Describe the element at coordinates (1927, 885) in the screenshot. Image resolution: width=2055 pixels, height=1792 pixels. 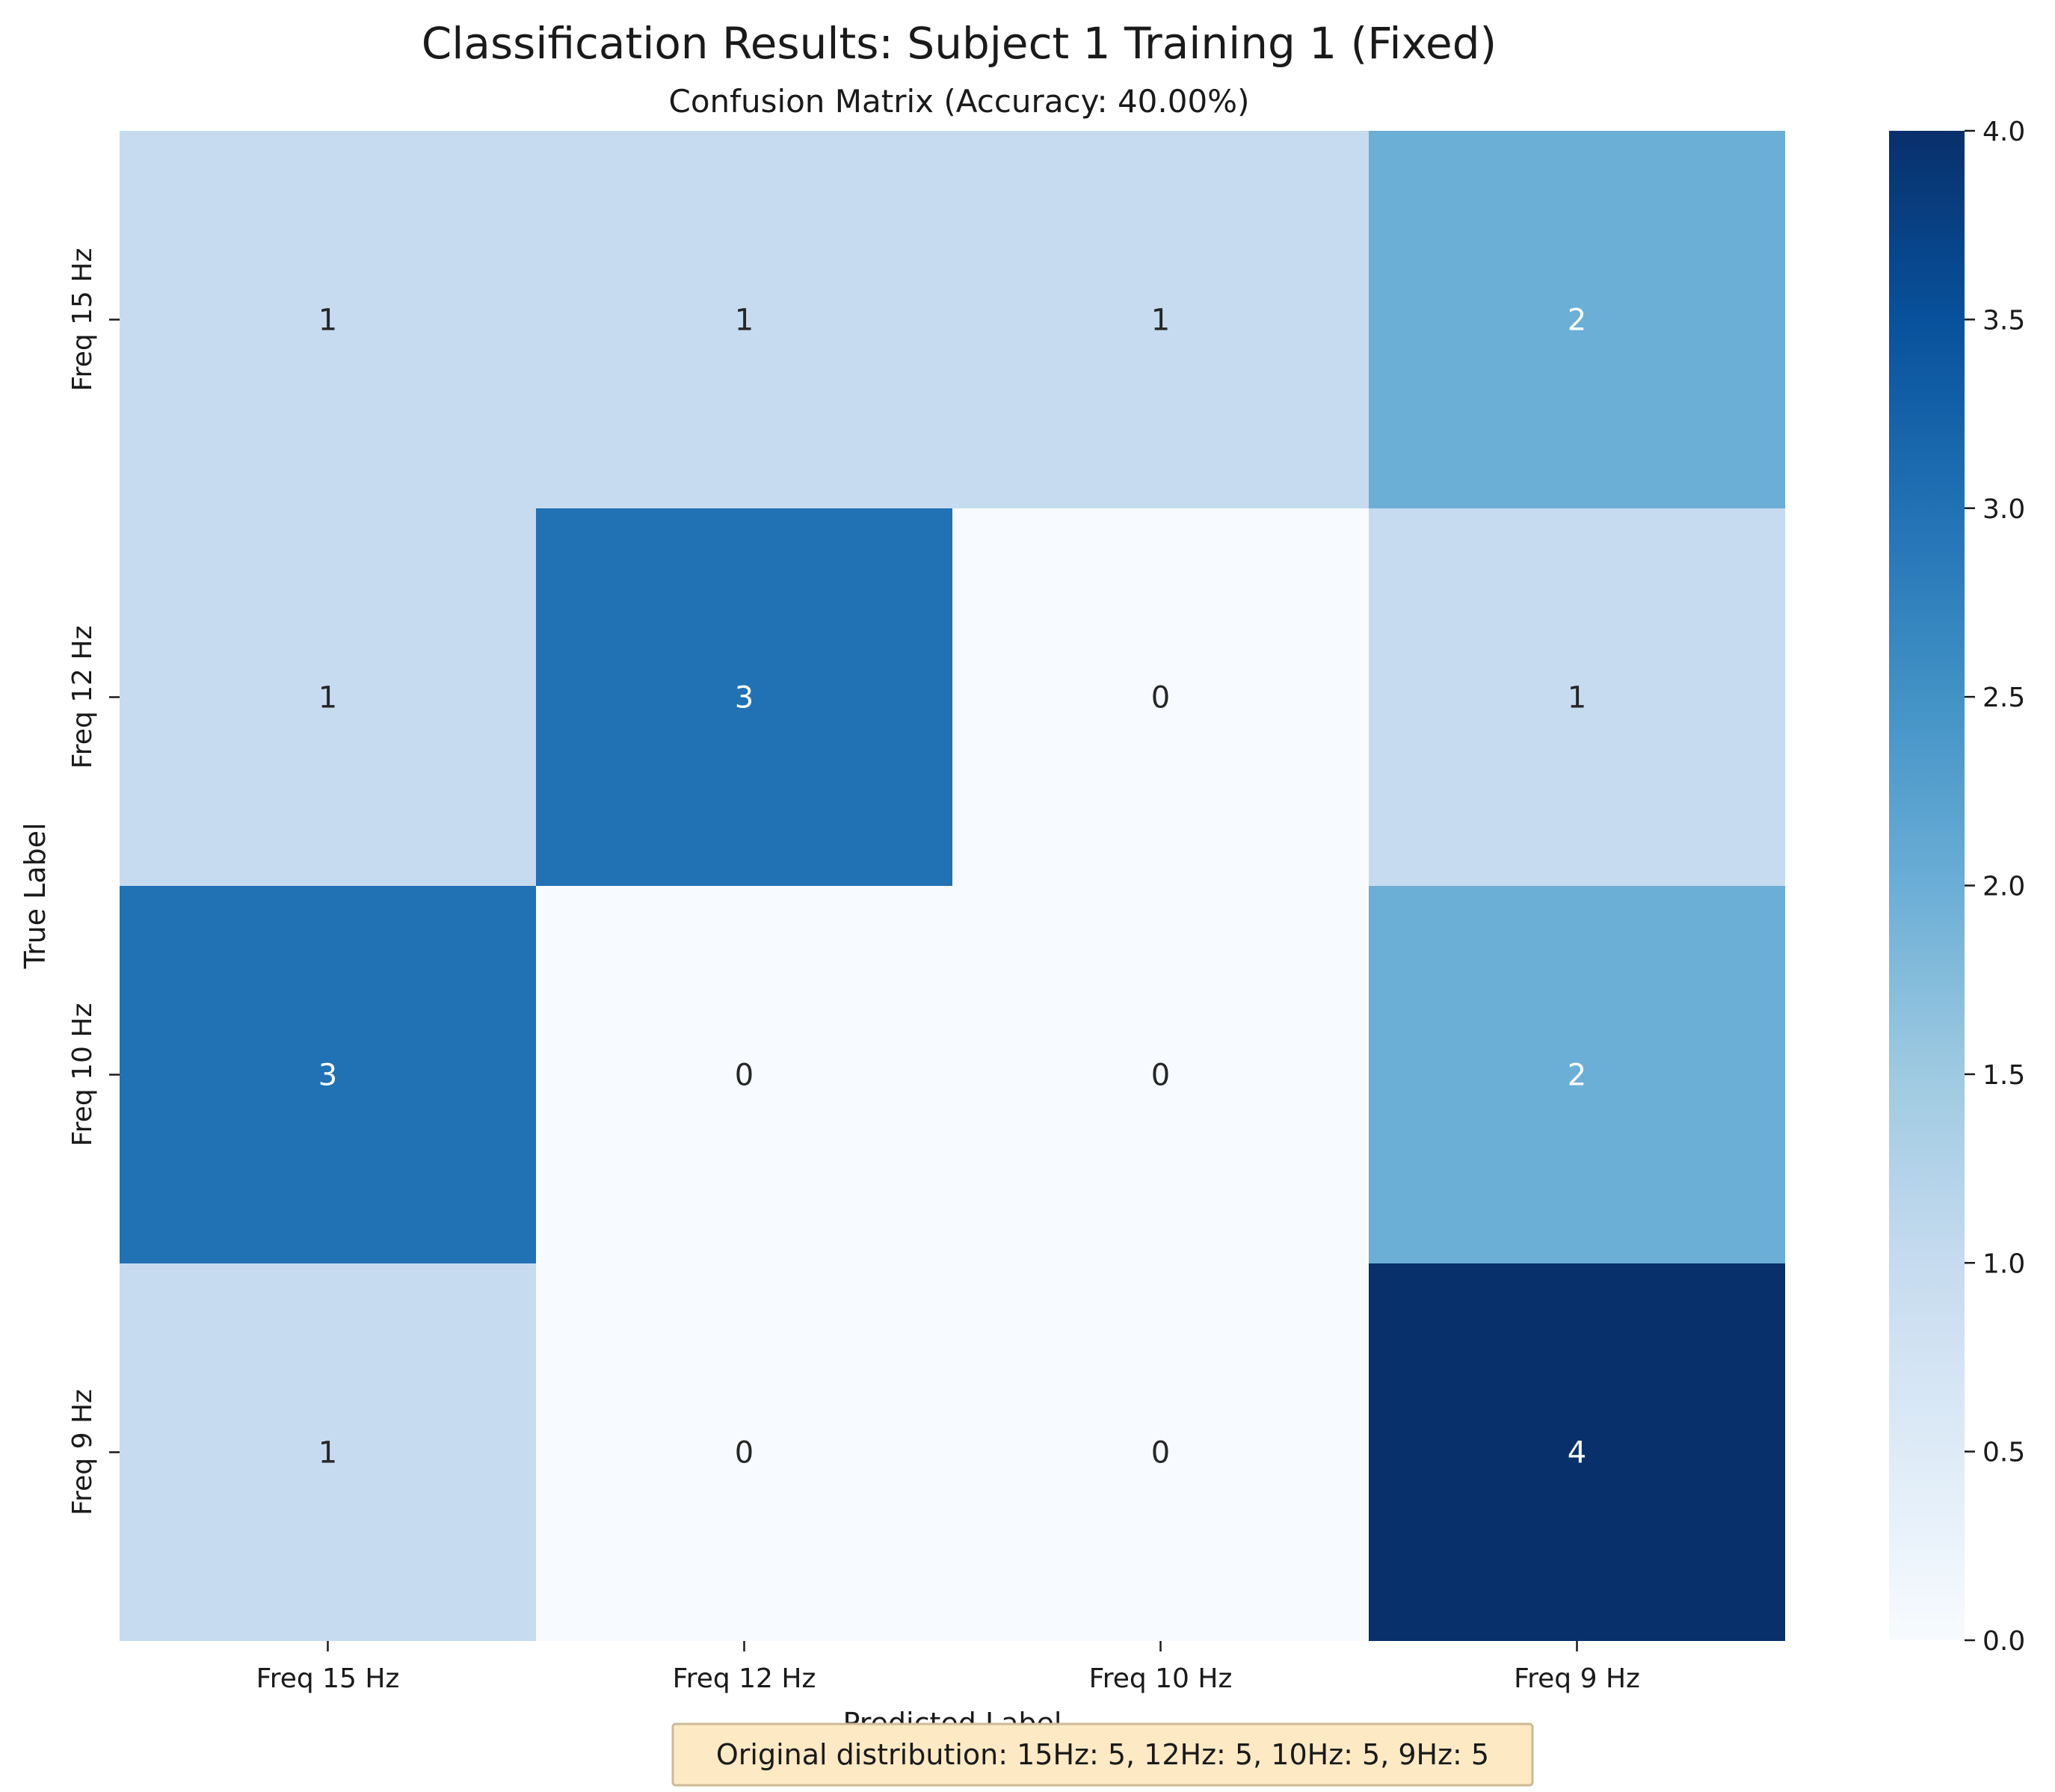
I see `colorbar-gradient` at that location.